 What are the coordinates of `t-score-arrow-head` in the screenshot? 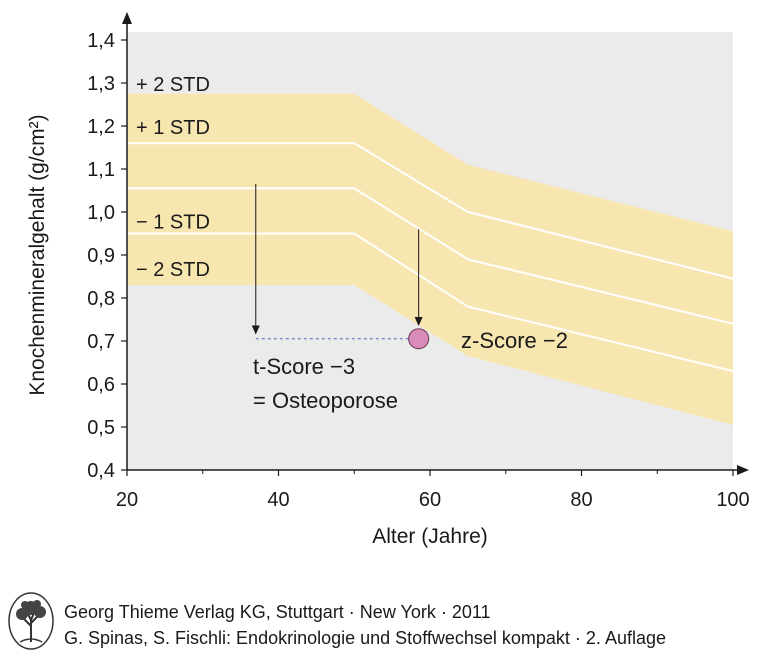 It's located at (255, 330).